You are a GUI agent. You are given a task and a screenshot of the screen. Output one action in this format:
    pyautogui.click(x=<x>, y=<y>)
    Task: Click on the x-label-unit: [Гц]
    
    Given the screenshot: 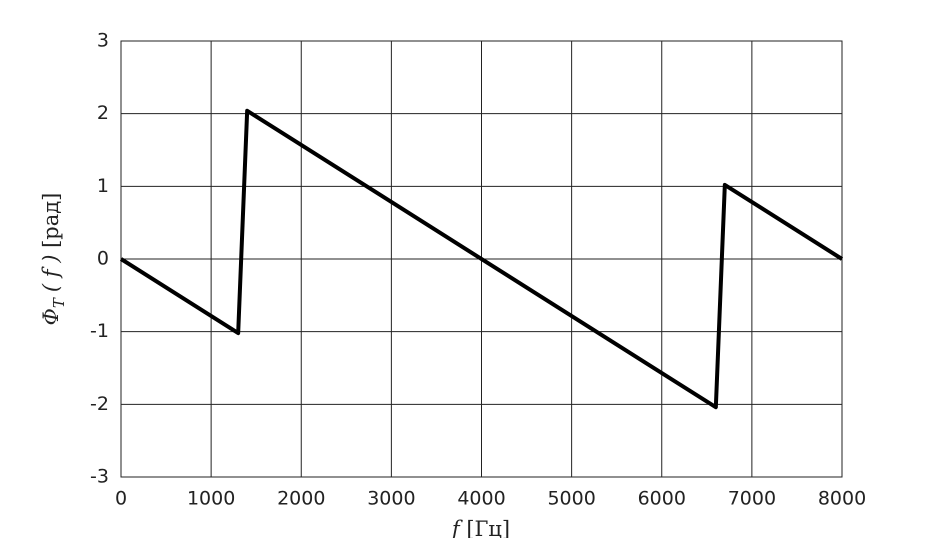 What is the action you would take?
    pyautogui.click(x=488, y=527)
    